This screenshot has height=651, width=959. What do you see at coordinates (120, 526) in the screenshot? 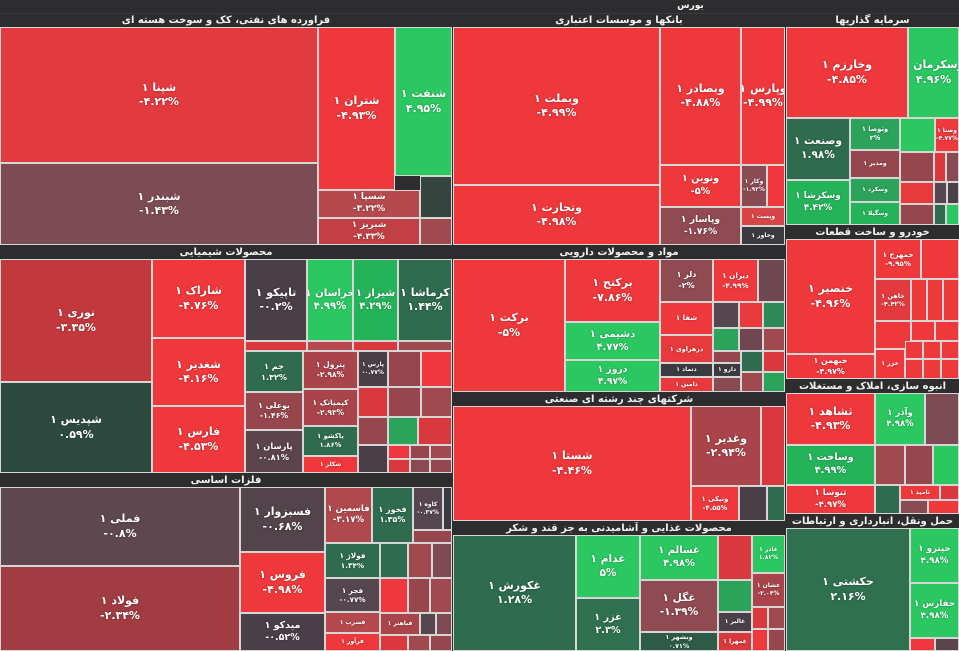
I see `stock-tile: فملی ۱ -۰.۸%` at bounding box center [120, 526].